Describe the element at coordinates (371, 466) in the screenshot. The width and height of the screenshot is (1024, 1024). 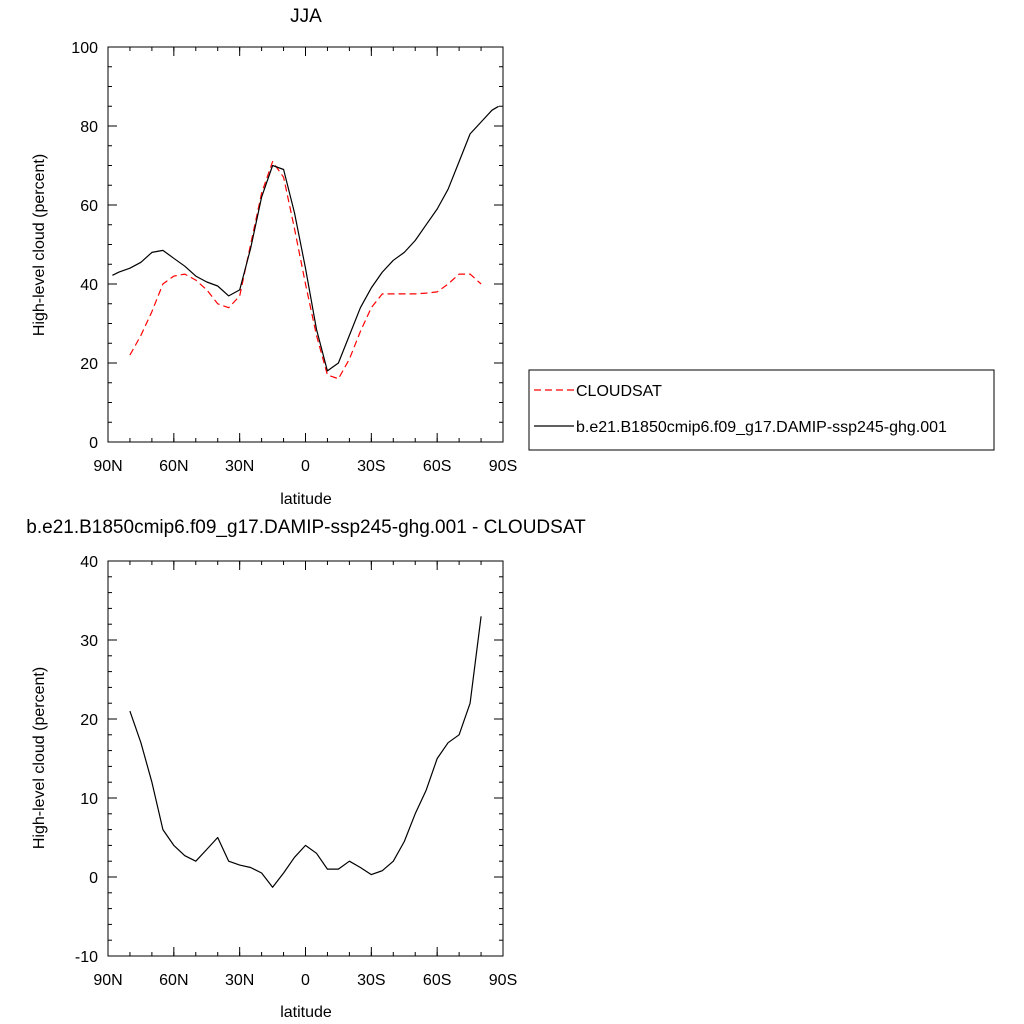
I see `top-x-tick-label: 30S` at that location.